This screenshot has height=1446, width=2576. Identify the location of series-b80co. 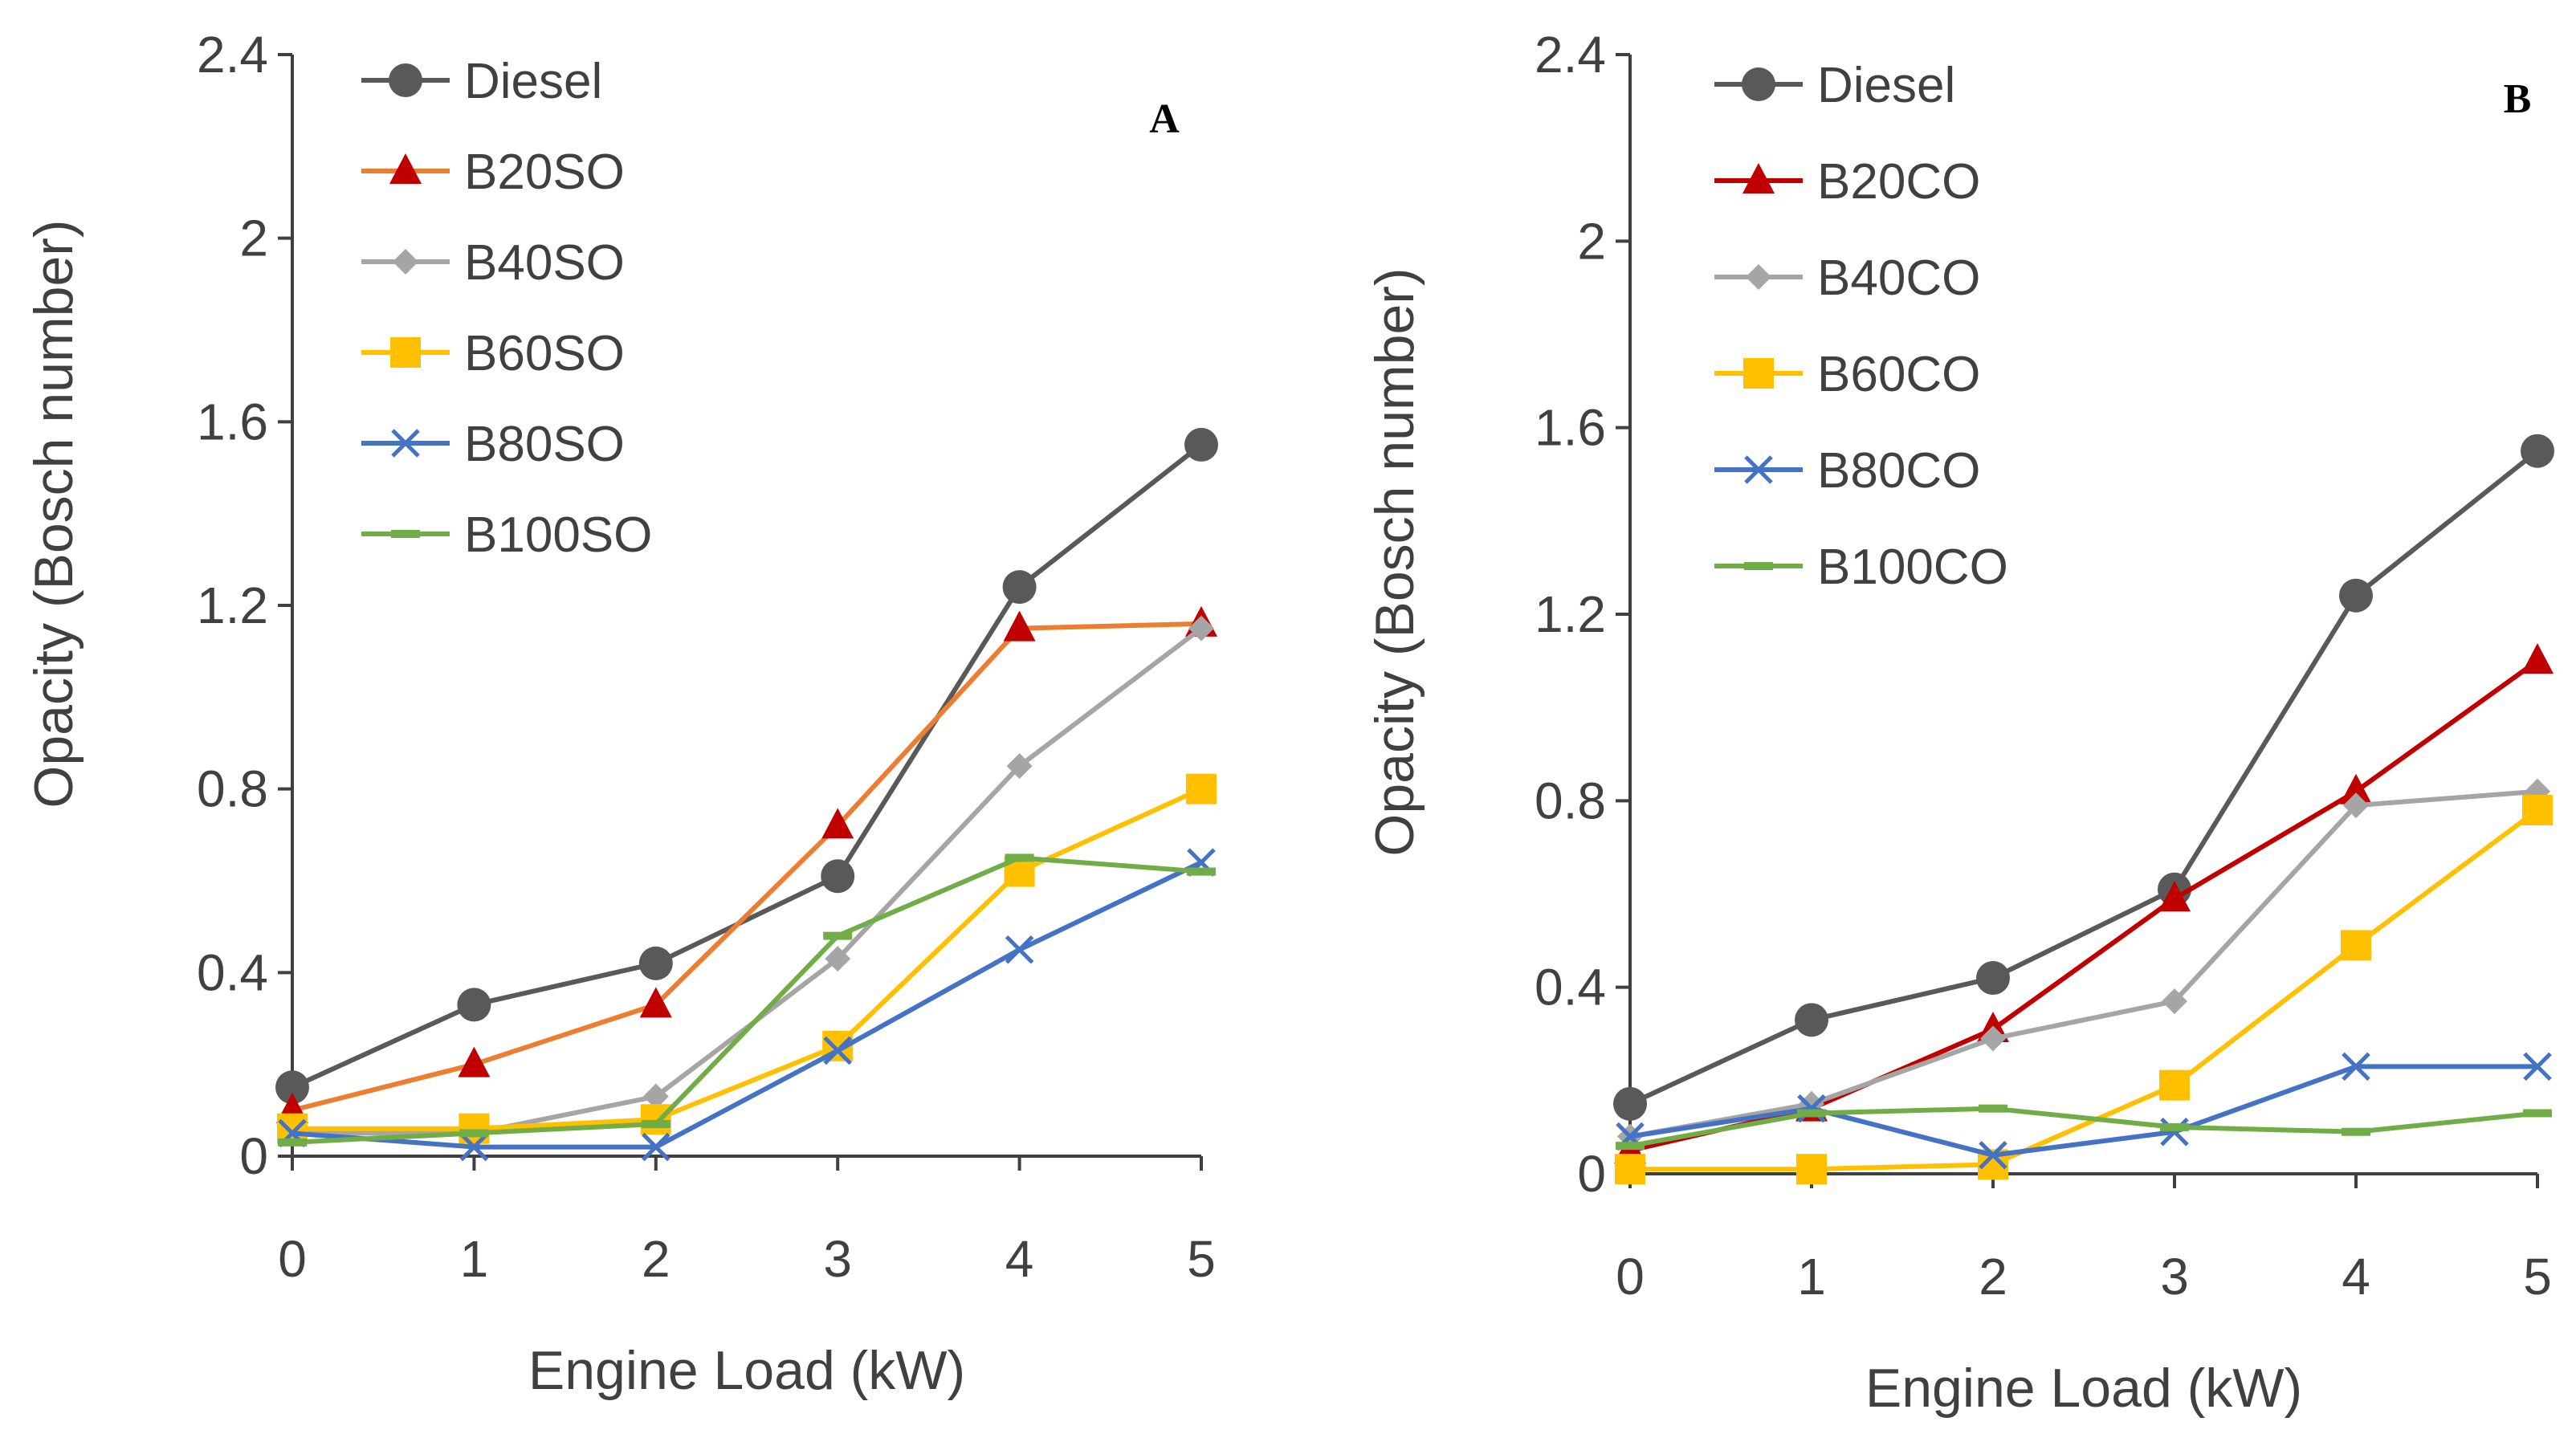
(2084, 1111).